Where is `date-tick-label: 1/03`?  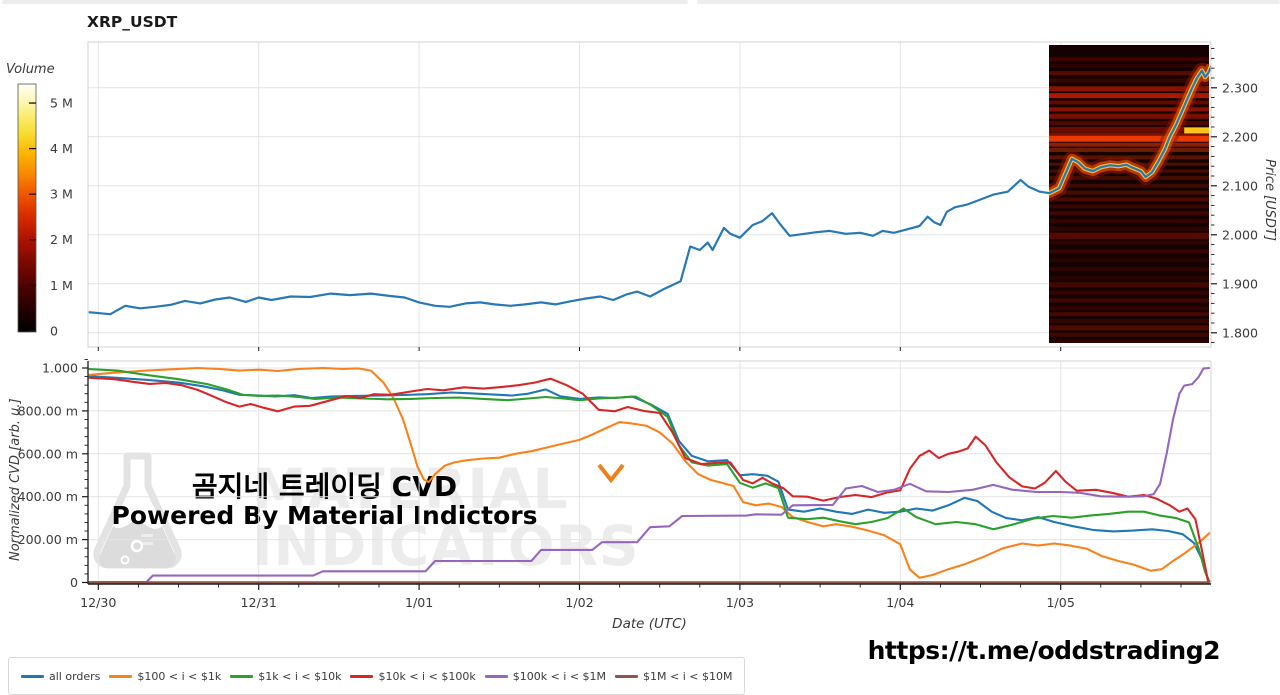 date-tick-label: 1/03 is located at coordinates (740, 602).